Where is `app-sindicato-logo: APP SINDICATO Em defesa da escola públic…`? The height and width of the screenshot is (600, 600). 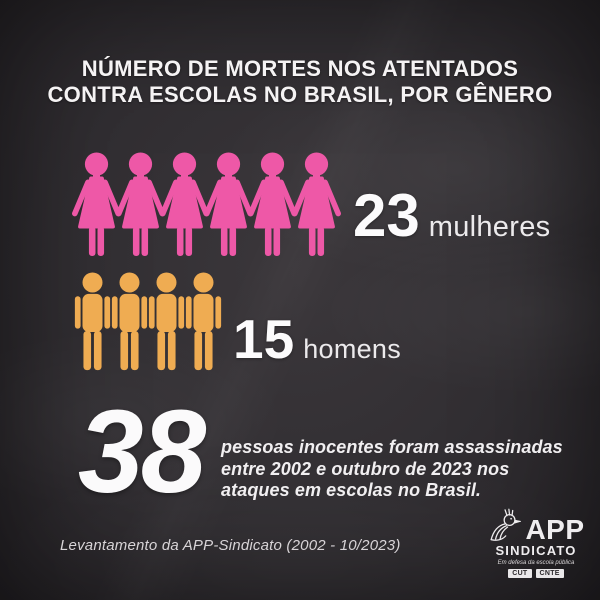 app-sindicato-logo: APP SINDICATO Em defesa da escola públic… is located at coordinates (536, 543).